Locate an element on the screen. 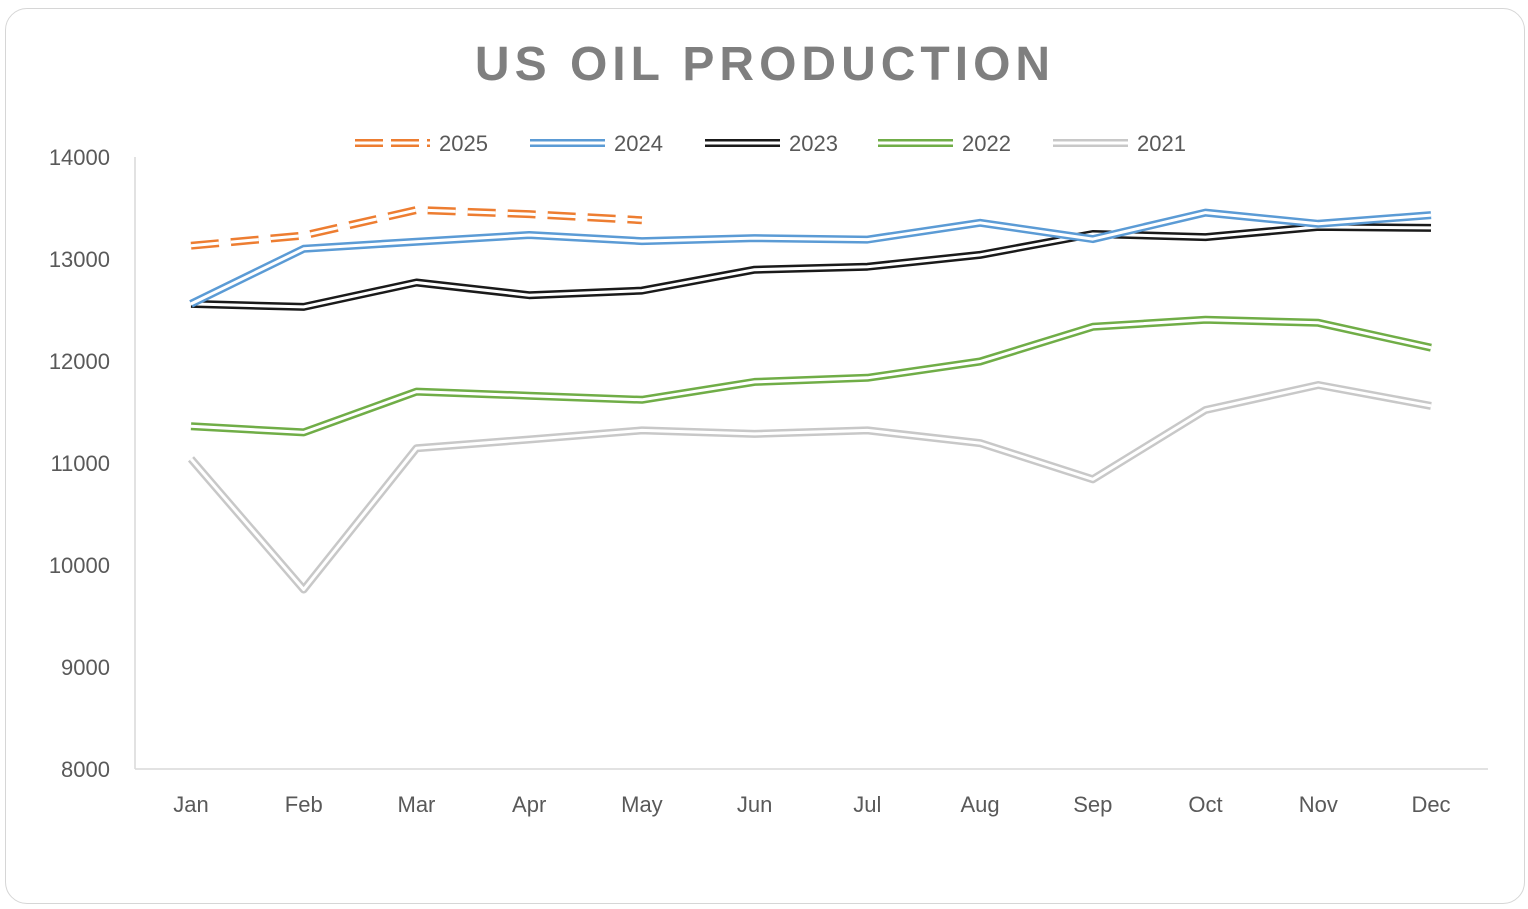 The image size is (1528, 909). y-tick-label: 11000 is located at coordinates (80, 463).